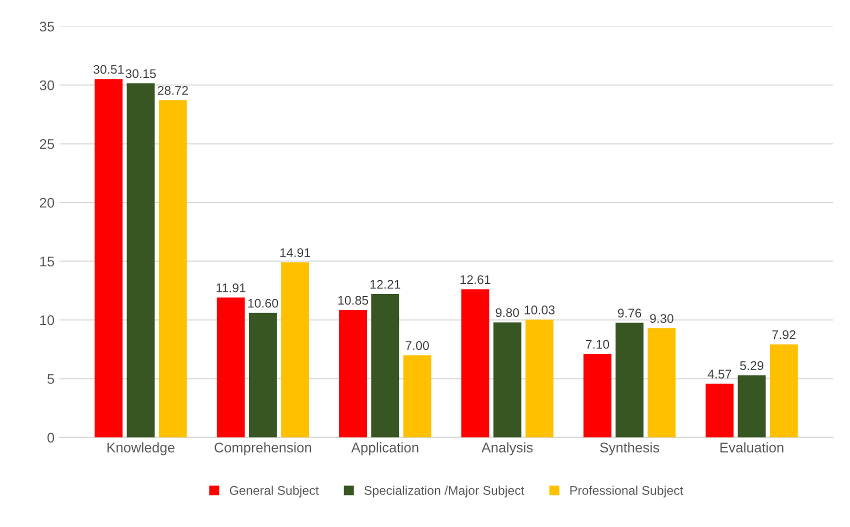 The image size is (850, 527). I want to click on x-tick-label: Evaluation, so click(752, 447).